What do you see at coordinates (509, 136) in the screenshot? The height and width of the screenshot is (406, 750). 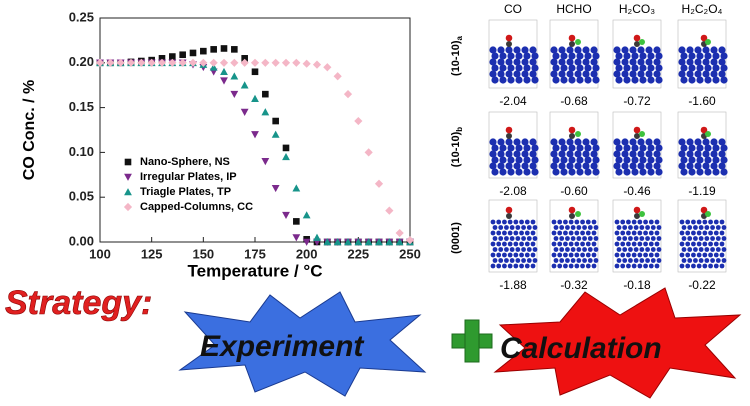 I see `adsorbate-c` at bounding box center [509, 136].